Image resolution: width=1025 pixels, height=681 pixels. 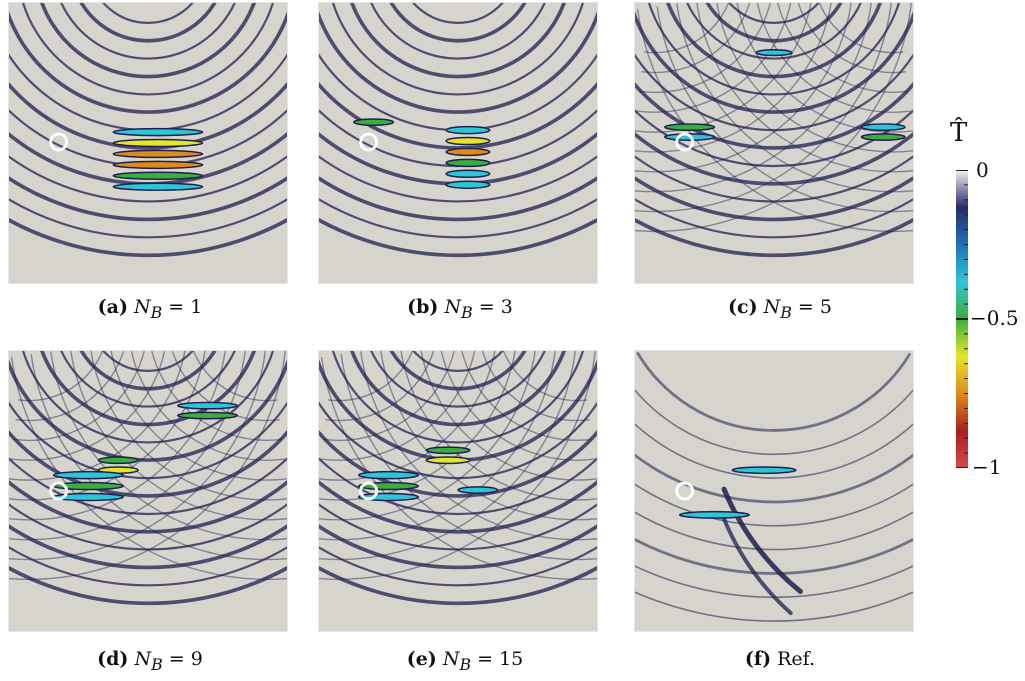 I want to click on colorbar-tick-mid: −0.5, so click(x=994, y=318).